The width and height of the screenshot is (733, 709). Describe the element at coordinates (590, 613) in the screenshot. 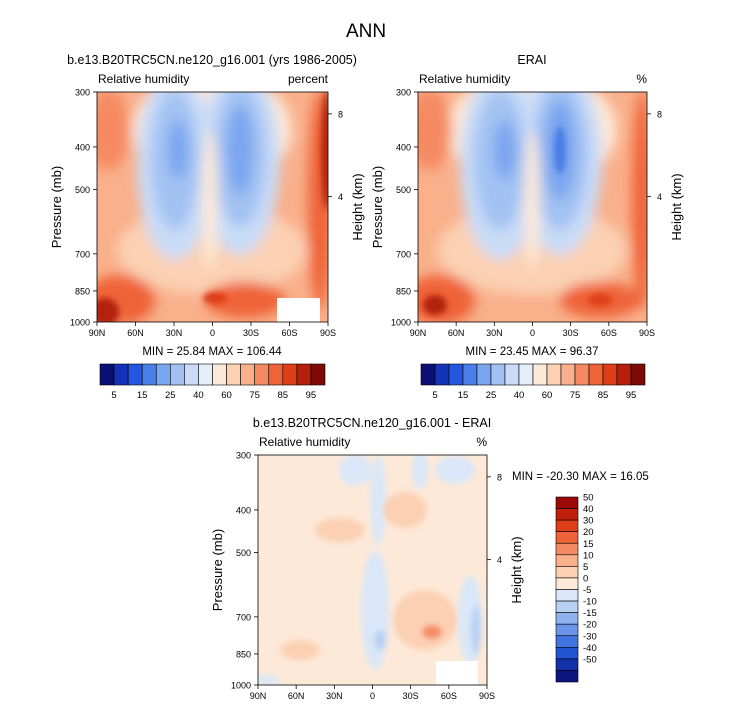

I see `diff-colorbar-label: -15` at that location.